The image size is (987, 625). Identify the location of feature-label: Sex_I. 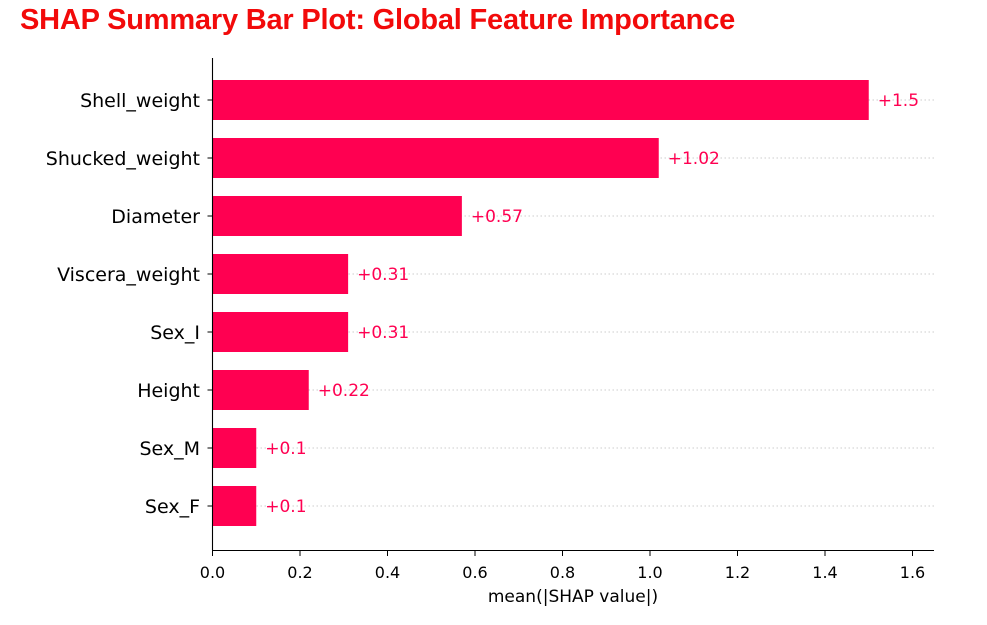
(175, 333).